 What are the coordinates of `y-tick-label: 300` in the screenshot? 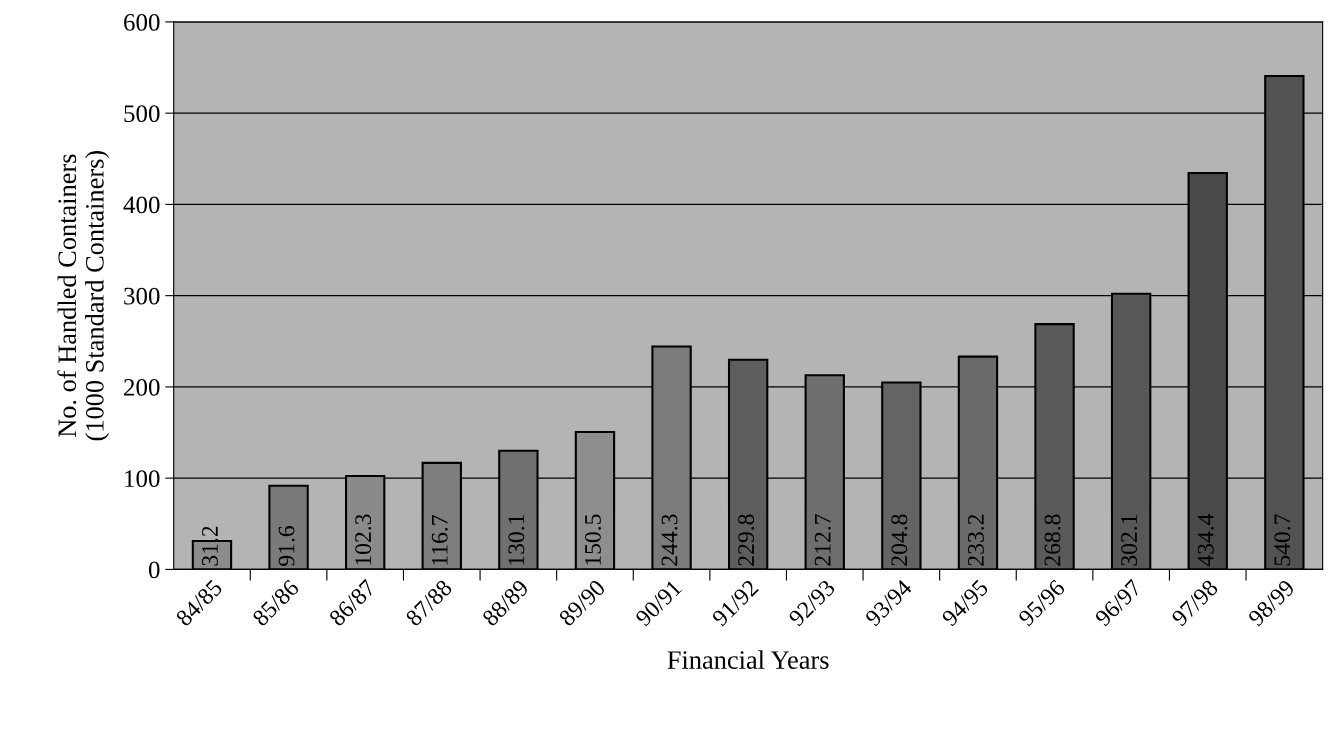 It's located at (142, 296).